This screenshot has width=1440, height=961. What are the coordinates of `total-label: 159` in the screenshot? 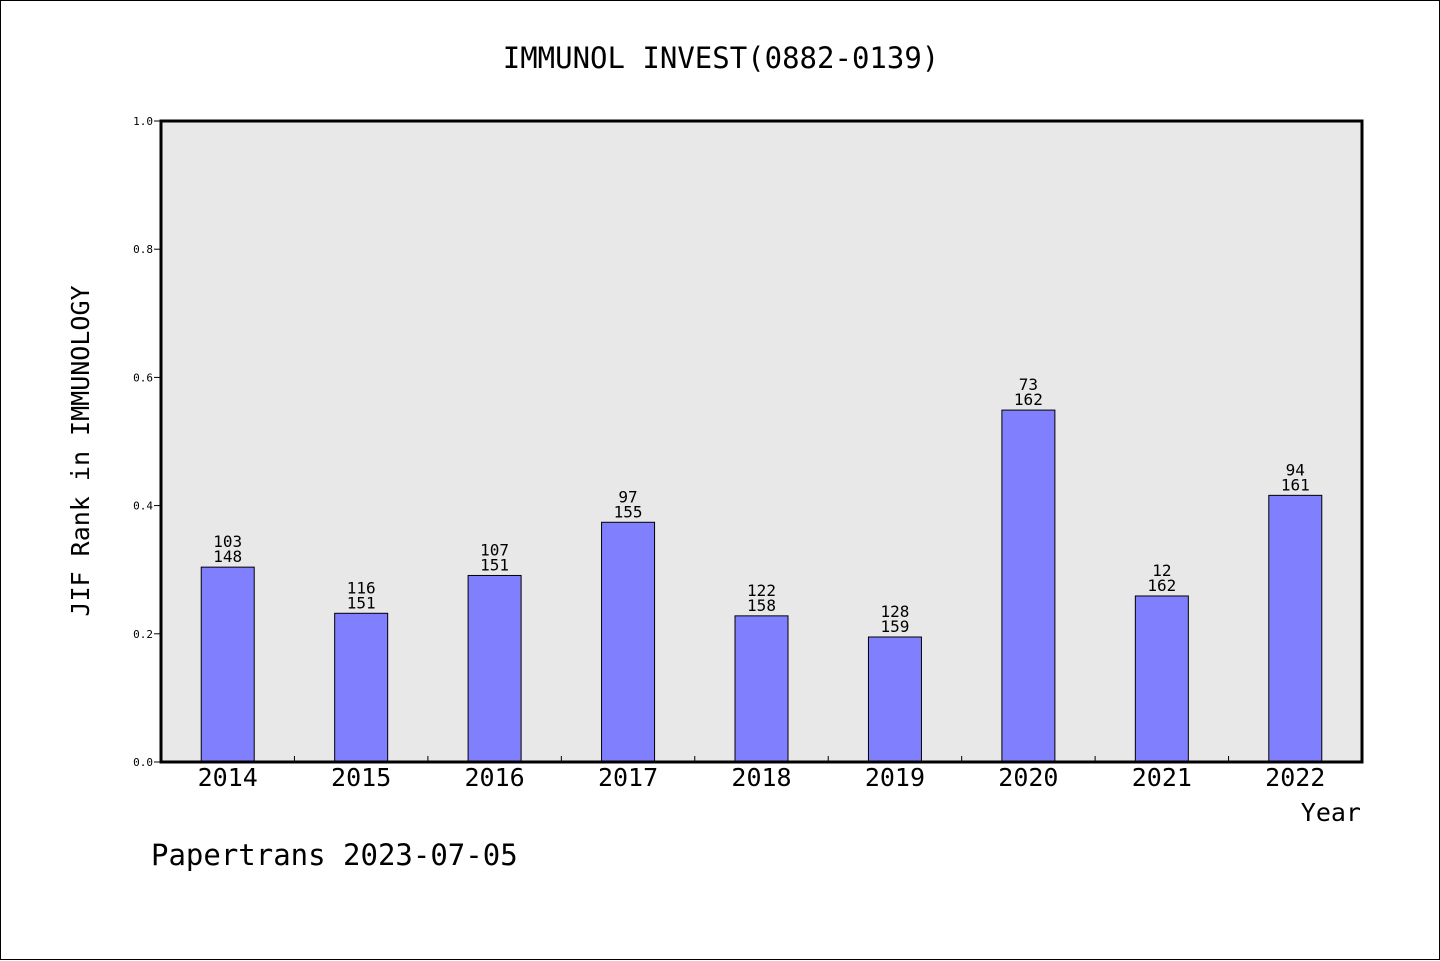 It's located at (894, 626).